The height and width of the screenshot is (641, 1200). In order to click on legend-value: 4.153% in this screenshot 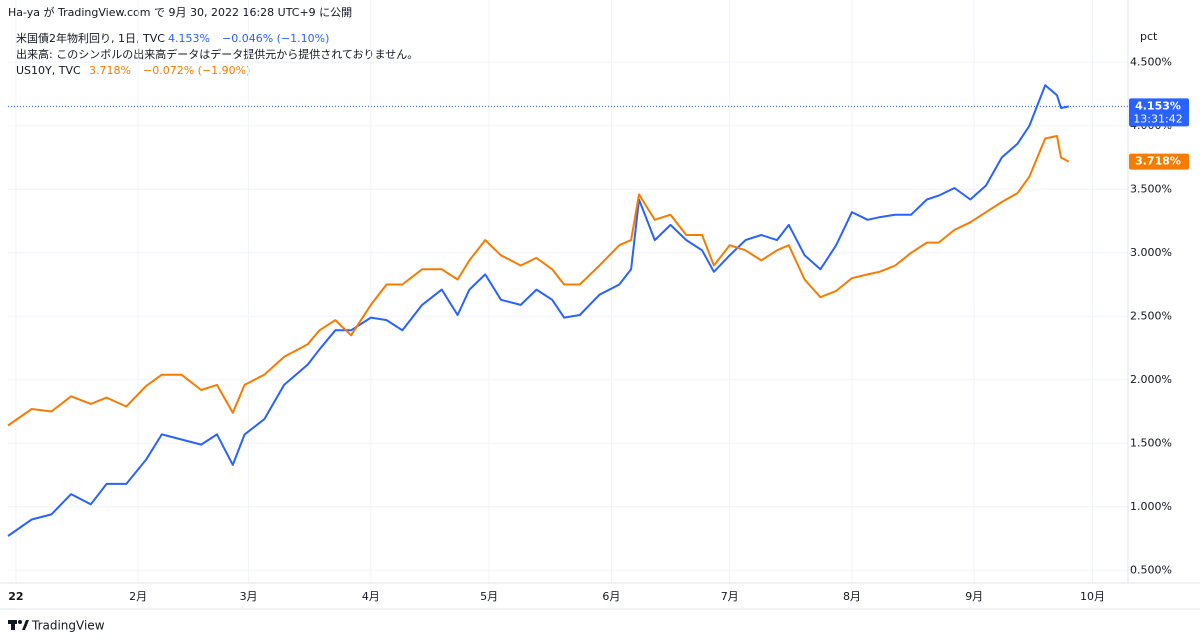, I will do `click(189, 38)`.